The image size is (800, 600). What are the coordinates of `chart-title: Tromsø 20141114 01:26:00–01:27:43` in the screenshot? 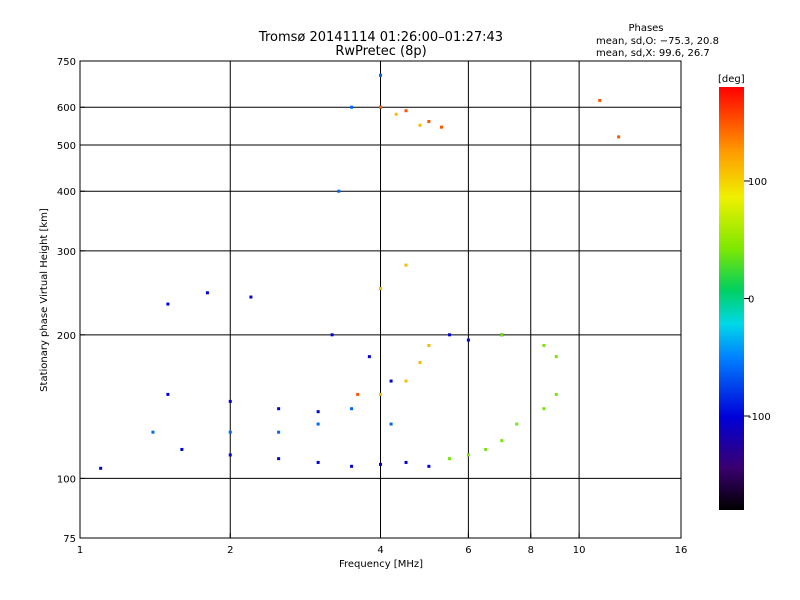 It's located at (380, 37).